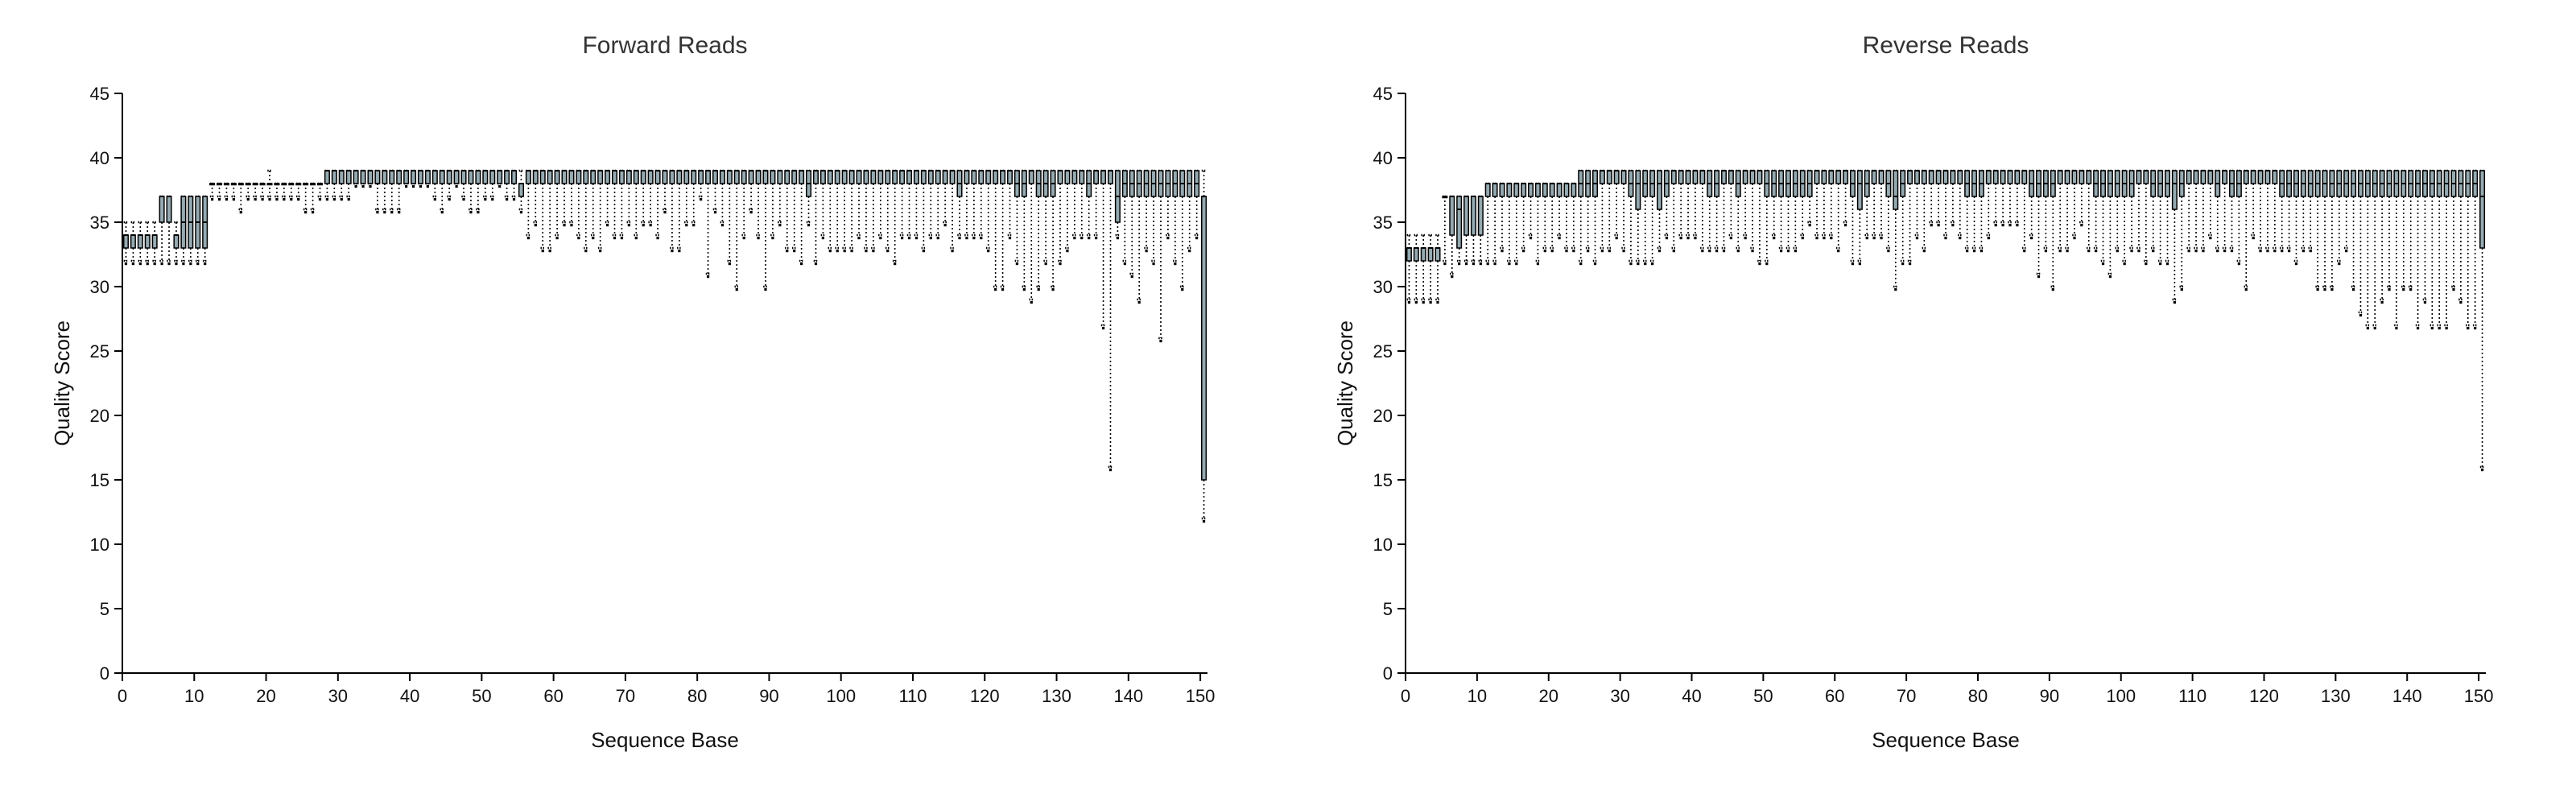  I want to click on chart-title: Forward Reads, so click(664, 45).